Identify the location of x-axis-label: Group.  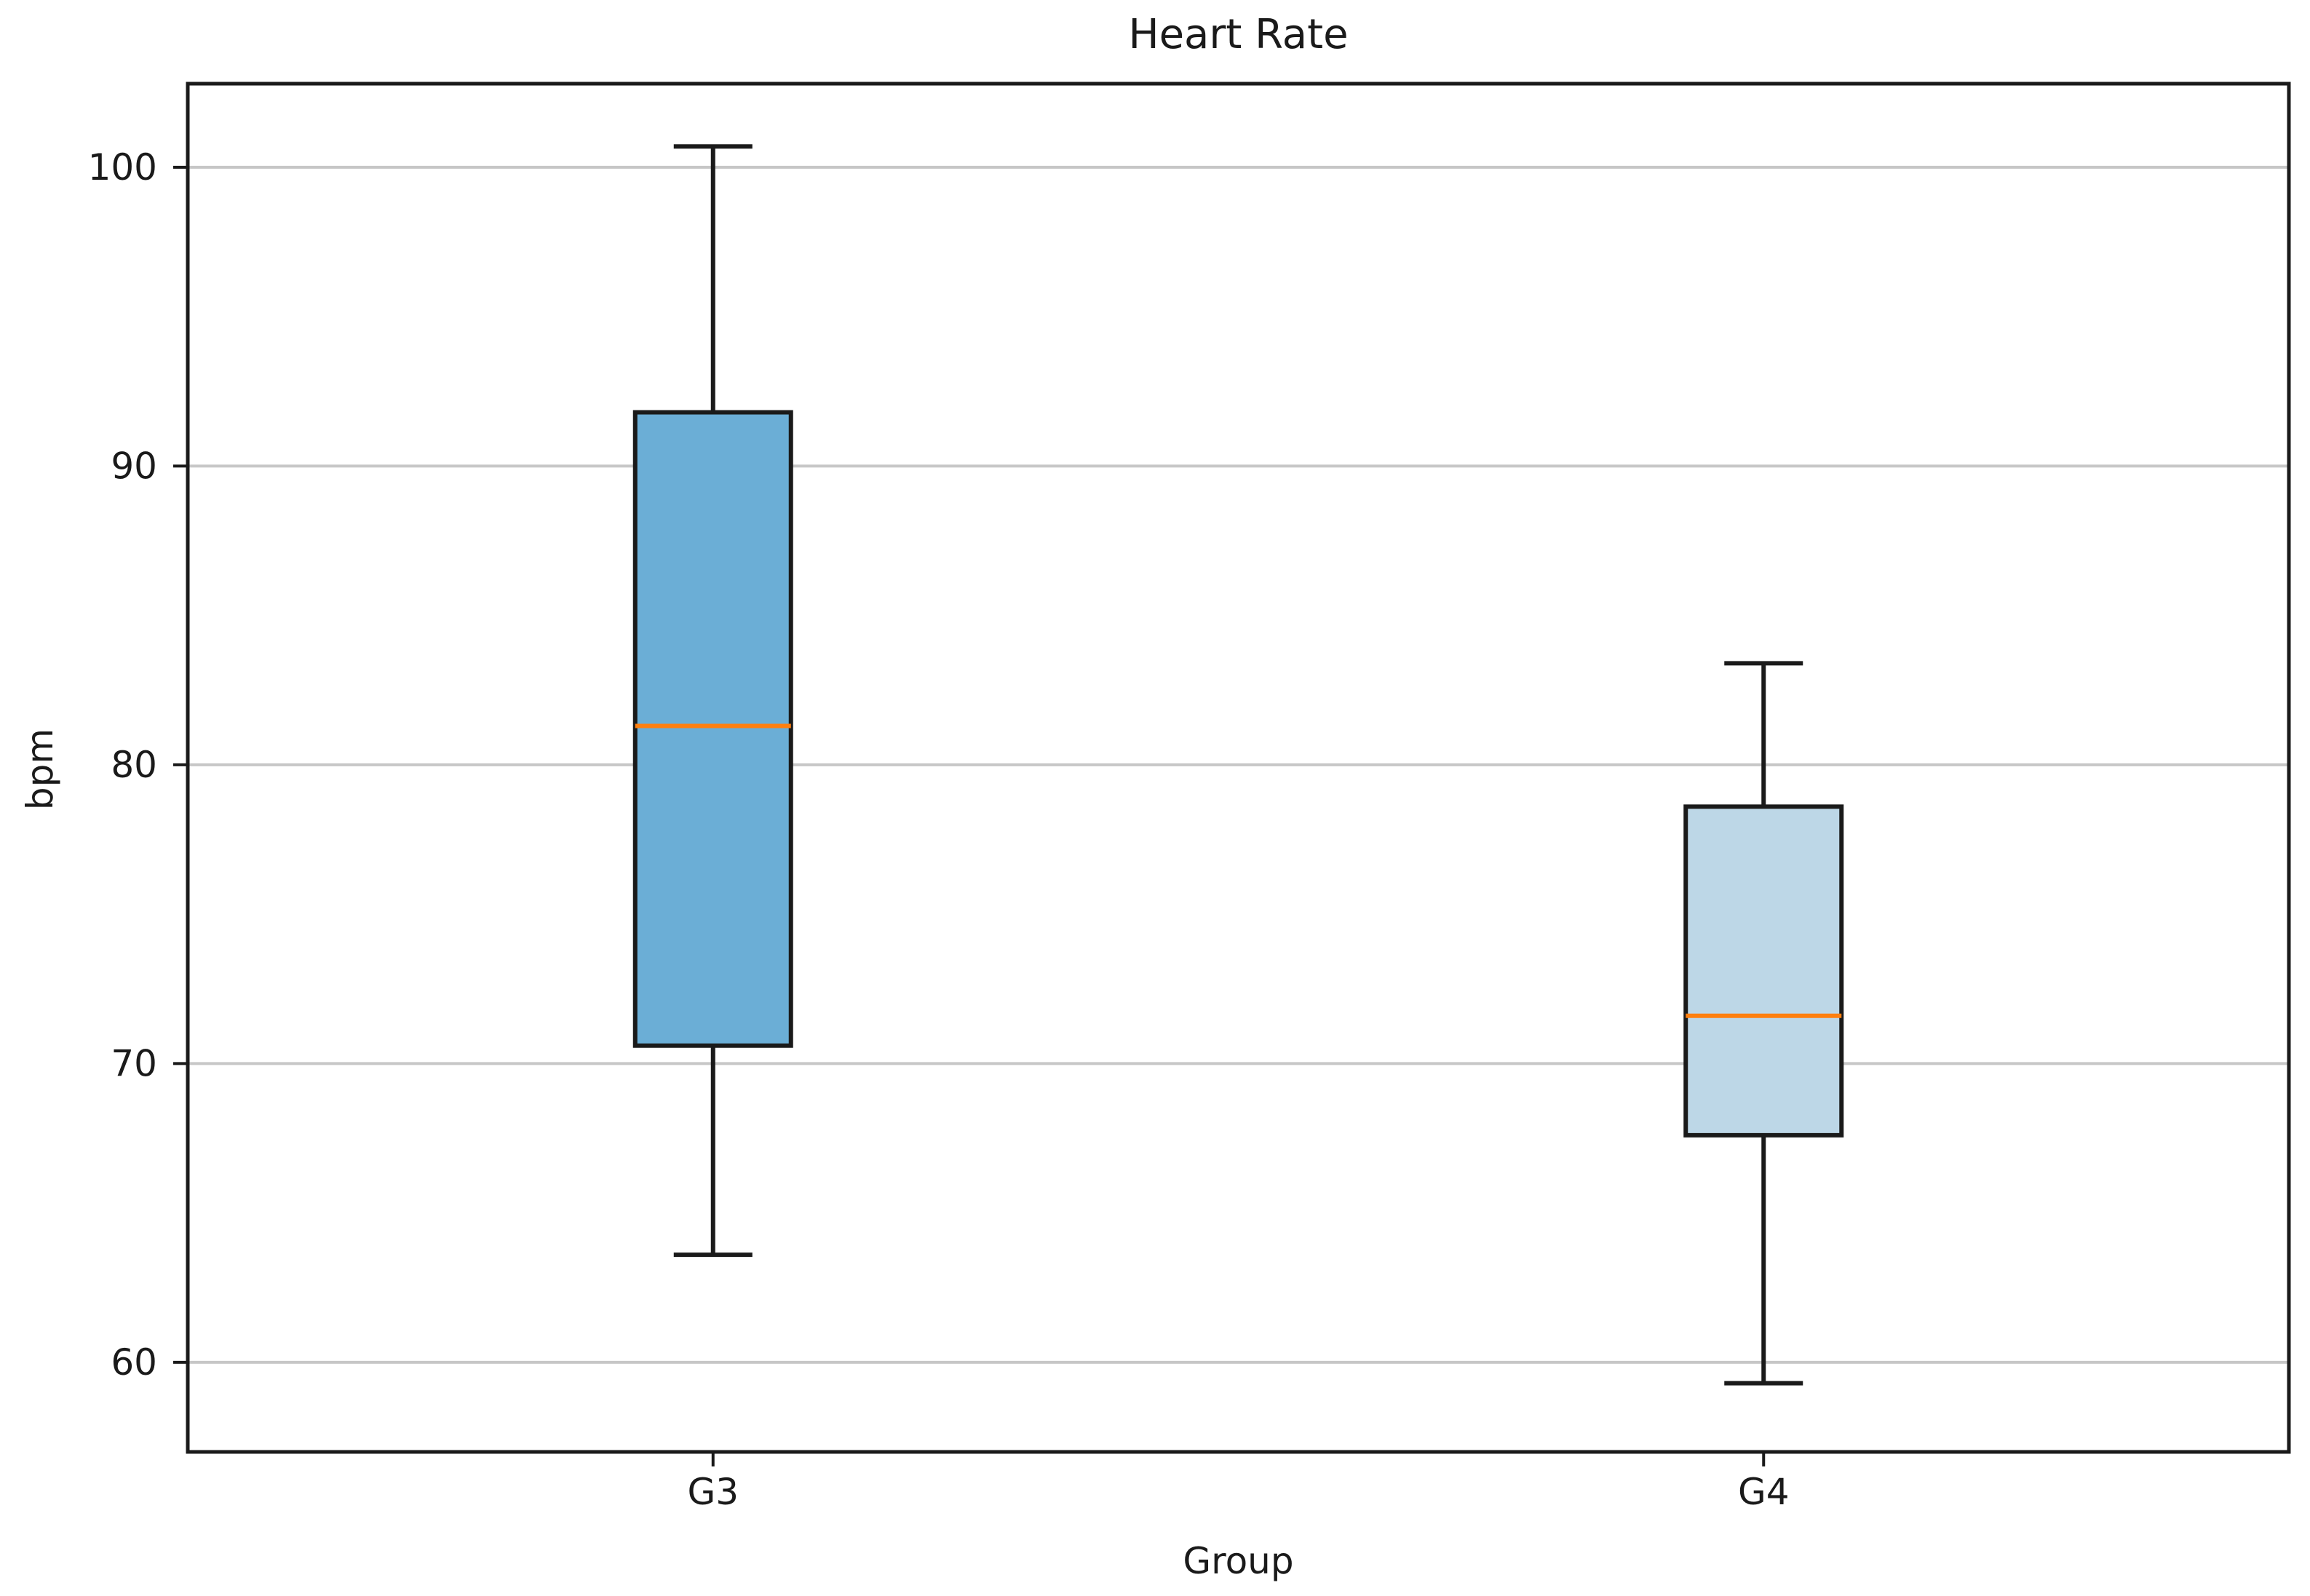
(1238, 1561).